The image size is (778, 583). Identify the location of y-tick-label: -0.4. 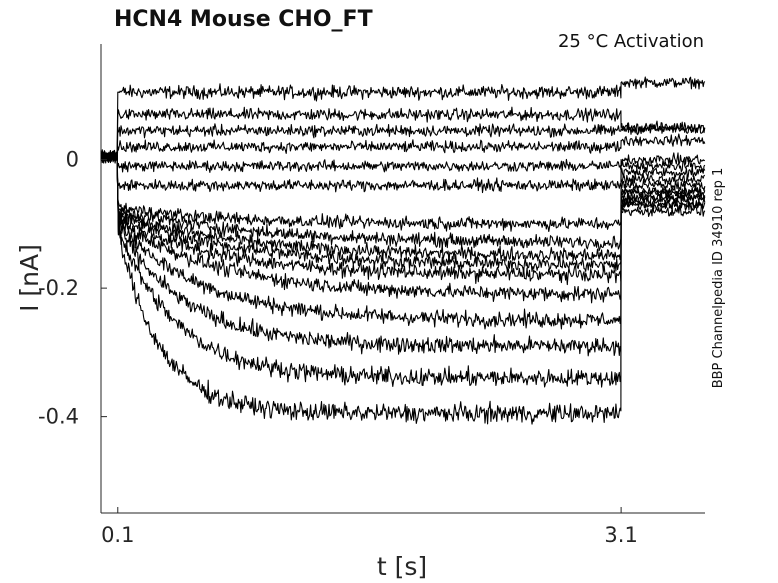
(58, 417).